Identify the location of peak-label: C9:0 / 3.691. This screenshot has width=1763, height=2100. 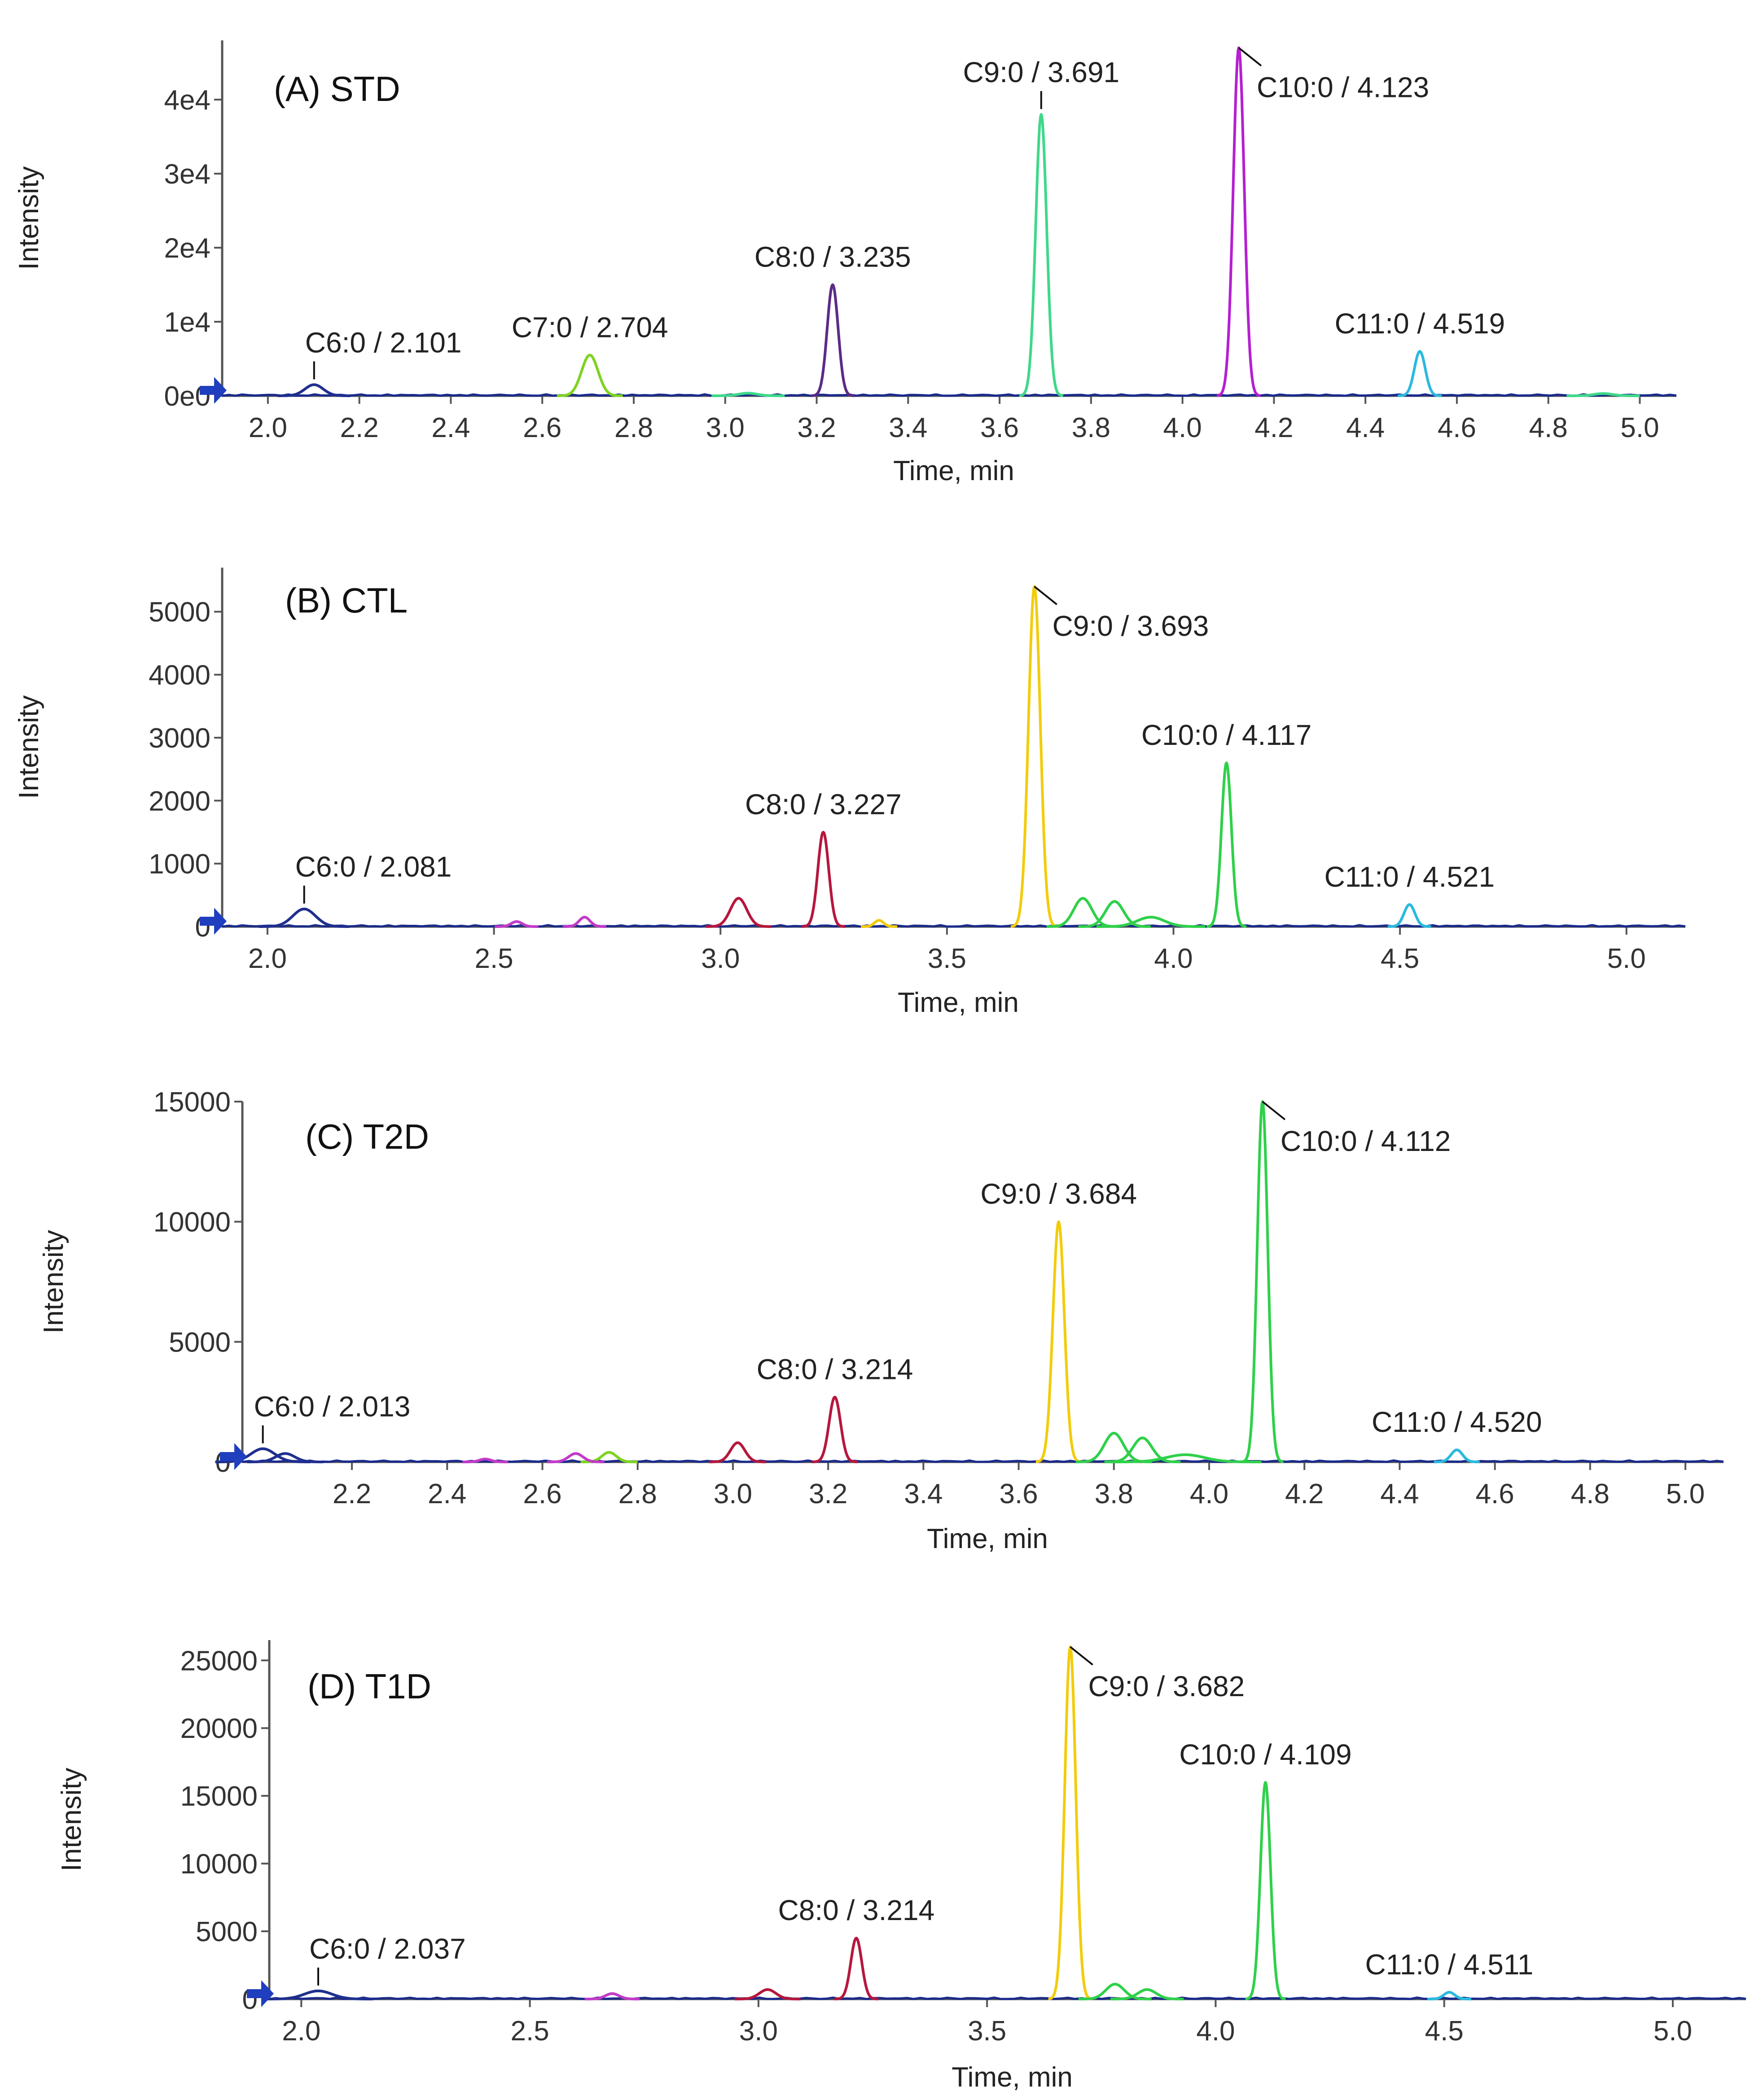
(1041, 72).